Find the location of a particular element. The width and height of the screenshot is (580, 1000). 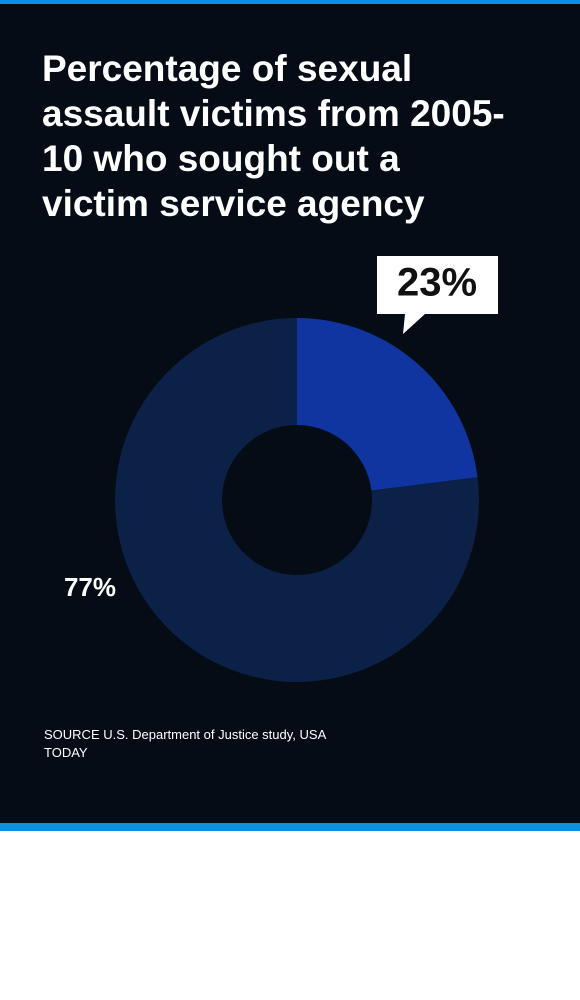

callout: 23% is located at coordinates (437, 295).